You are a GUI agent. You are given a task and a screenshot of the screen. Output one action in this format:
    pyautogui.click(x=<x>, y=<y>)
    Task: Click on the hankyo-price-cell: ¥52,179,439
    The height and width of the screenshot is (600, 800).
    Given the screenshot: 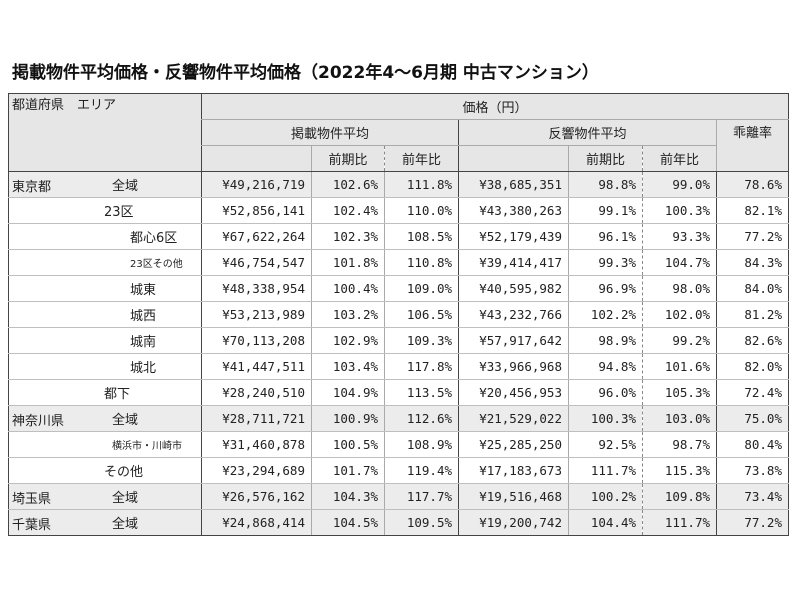 What is the action you would take?
    pyautogui.click(x=513, y=236)
    